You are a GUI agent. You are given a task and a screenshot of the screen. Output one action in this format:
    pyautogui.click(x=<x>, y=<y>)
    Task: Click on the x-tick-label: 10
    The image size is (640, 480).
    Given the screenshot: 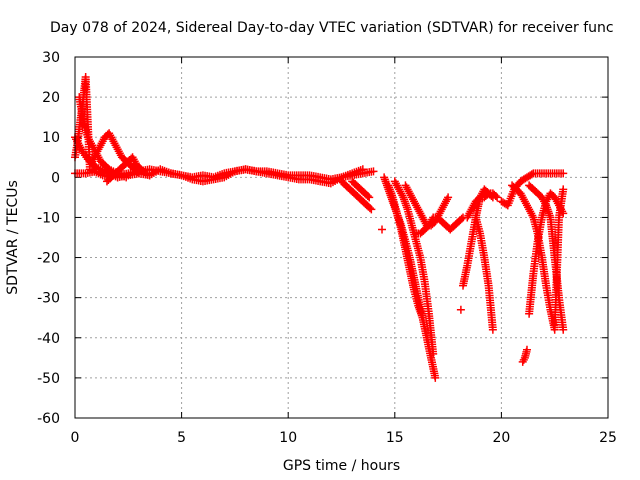 What is the action you would take?
    pyautogui.click(x=288, y=438)
    